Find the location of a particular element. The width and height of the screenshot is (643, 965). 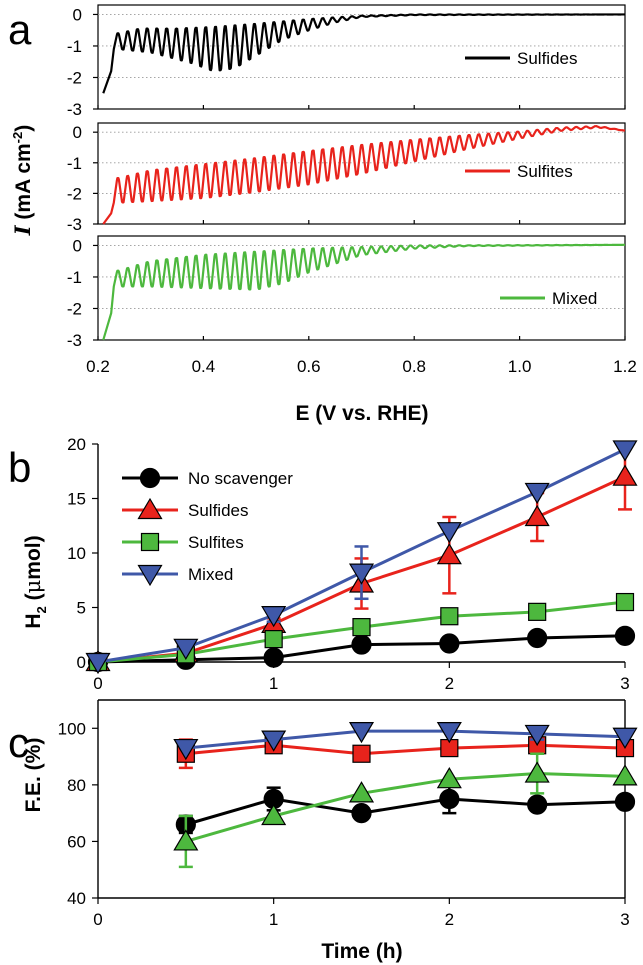

panel-b-ylabel-sub: 2 is located at coordinates (41, 609).